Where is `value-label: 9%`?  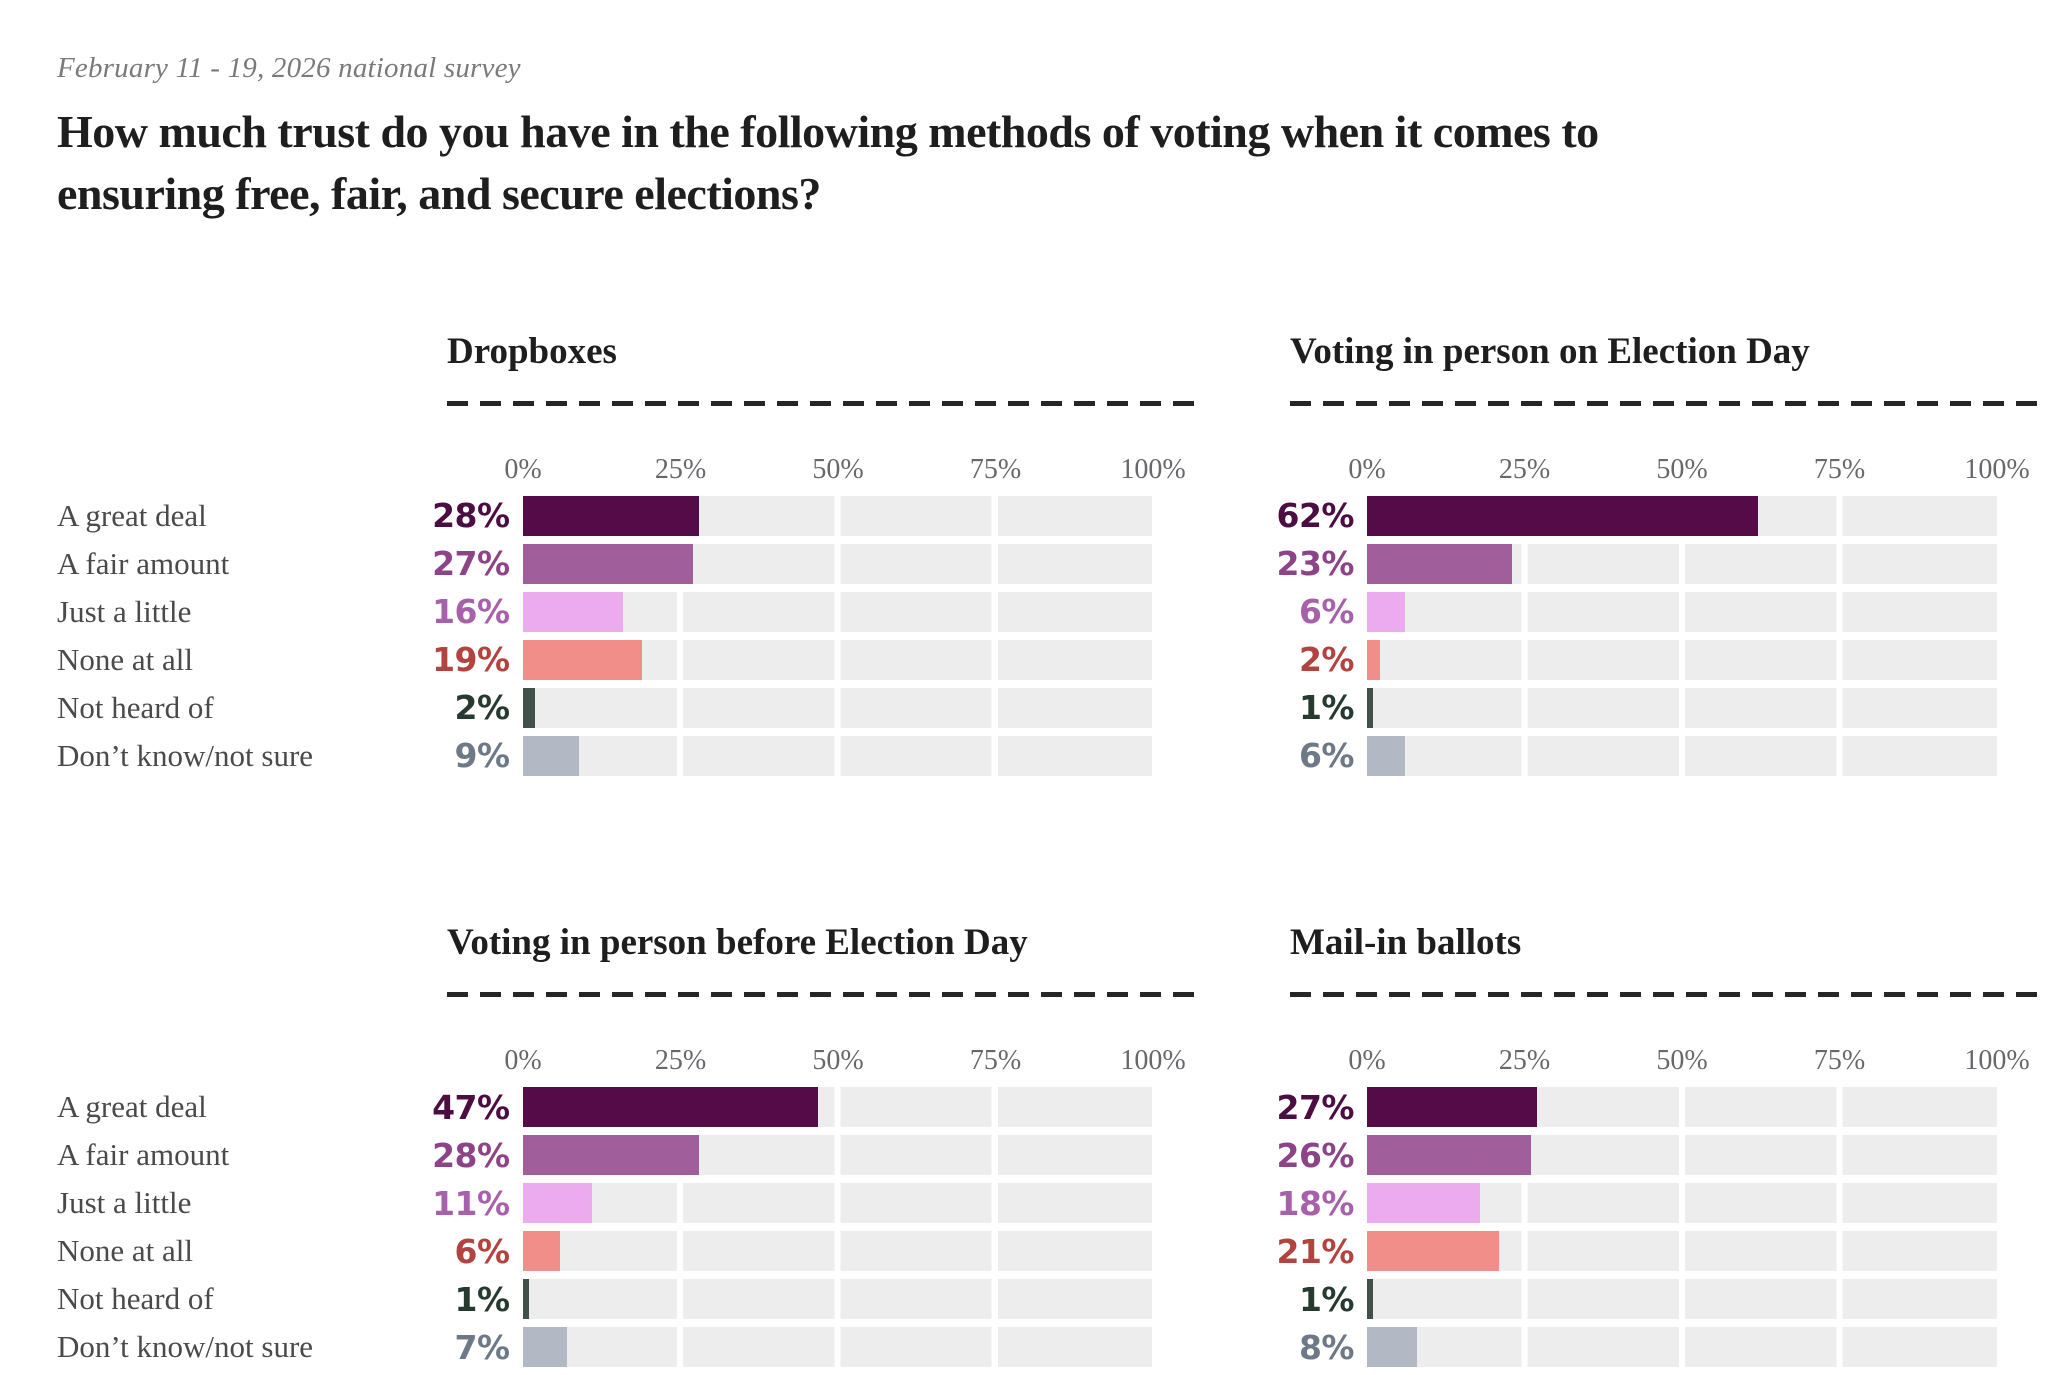 value-label: 9% is located at coordinates (482, 756).